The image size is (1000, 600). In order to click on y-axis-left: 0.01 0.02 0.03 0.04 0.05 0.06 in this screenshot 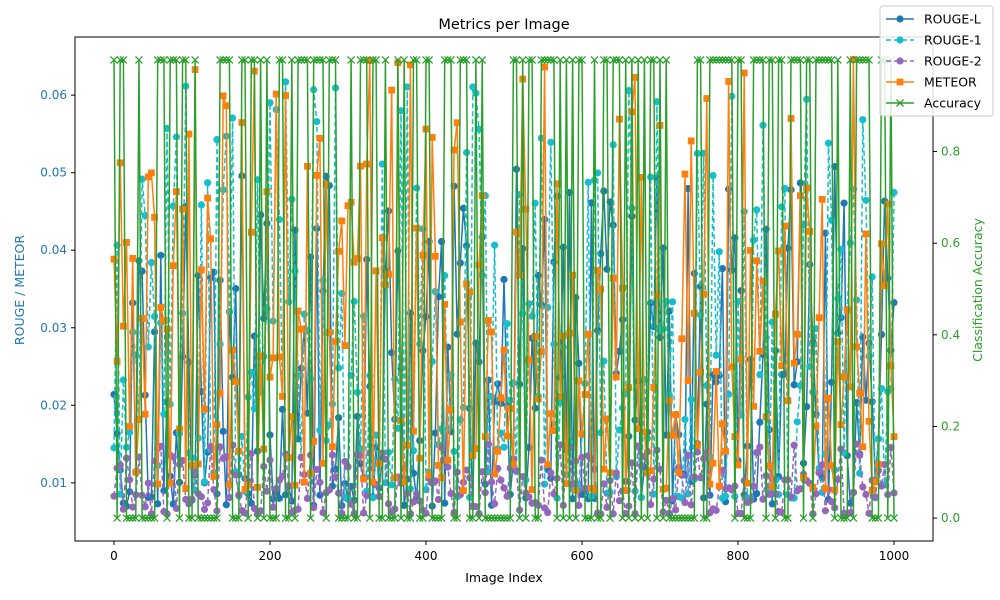, I will do `click(57, 289)`.